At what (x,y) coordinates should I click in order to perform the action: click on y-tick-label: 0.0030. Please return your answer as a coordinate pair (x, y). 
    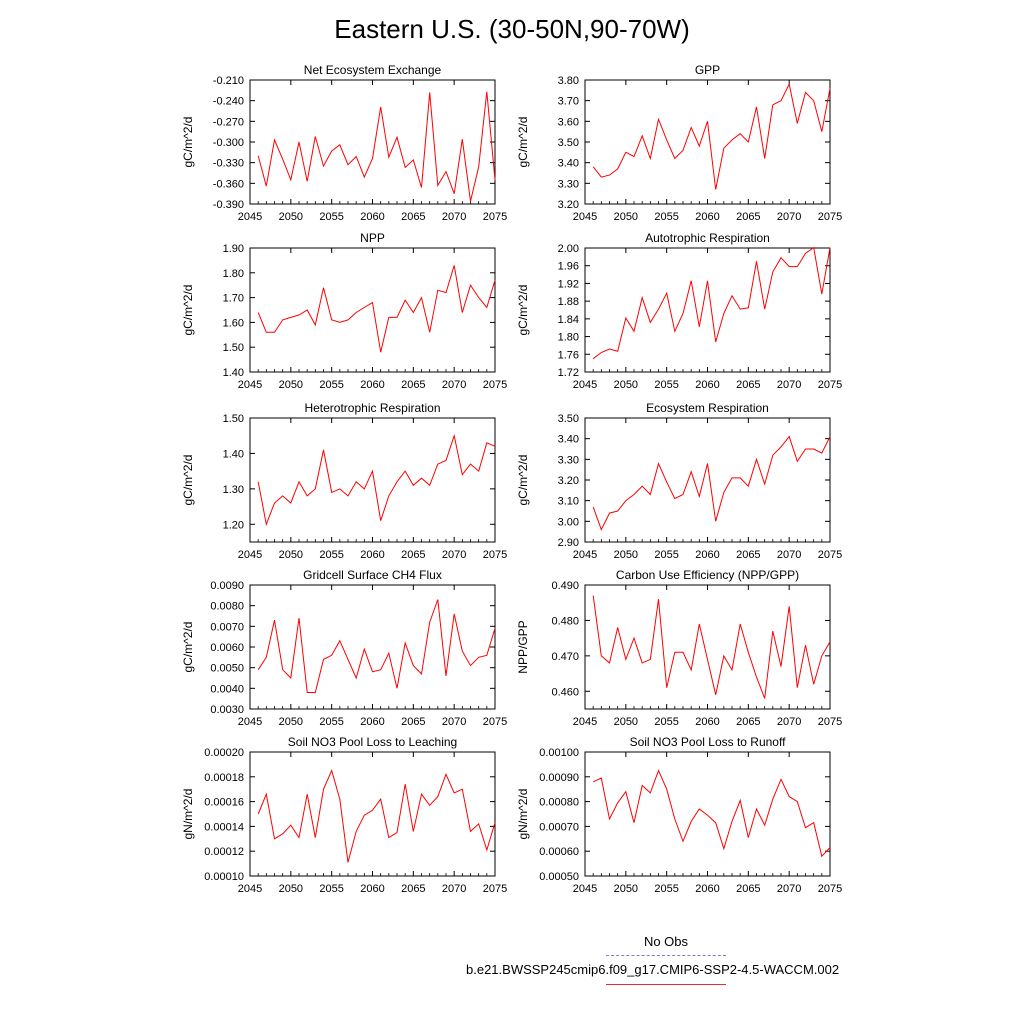
    Looking at the image, I should click on (227, 710).